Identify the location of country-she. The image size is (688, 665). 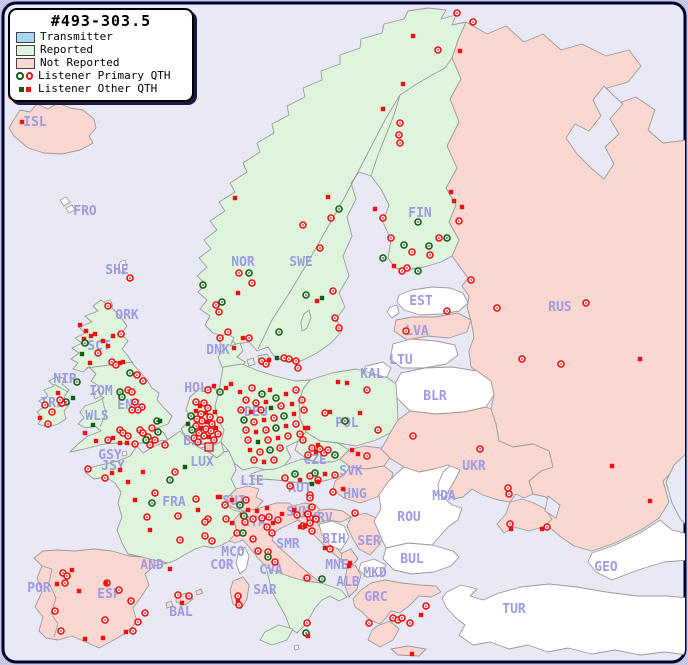
(123, 267).